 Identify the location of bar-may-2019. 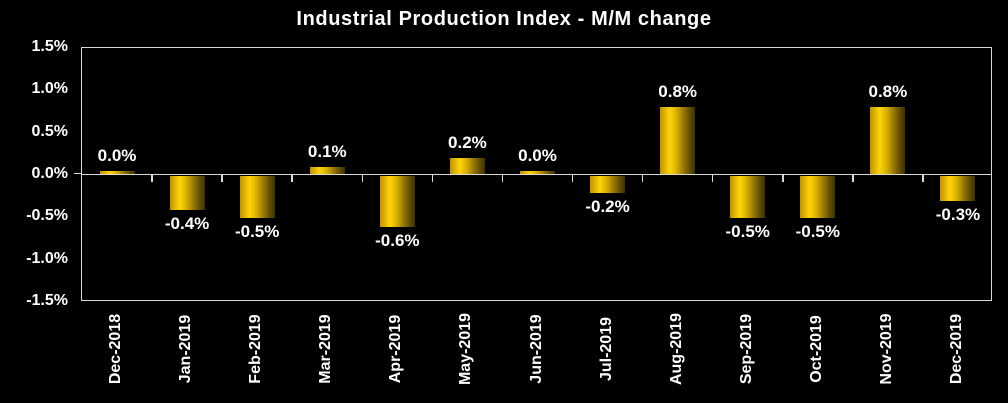
(467, 166).